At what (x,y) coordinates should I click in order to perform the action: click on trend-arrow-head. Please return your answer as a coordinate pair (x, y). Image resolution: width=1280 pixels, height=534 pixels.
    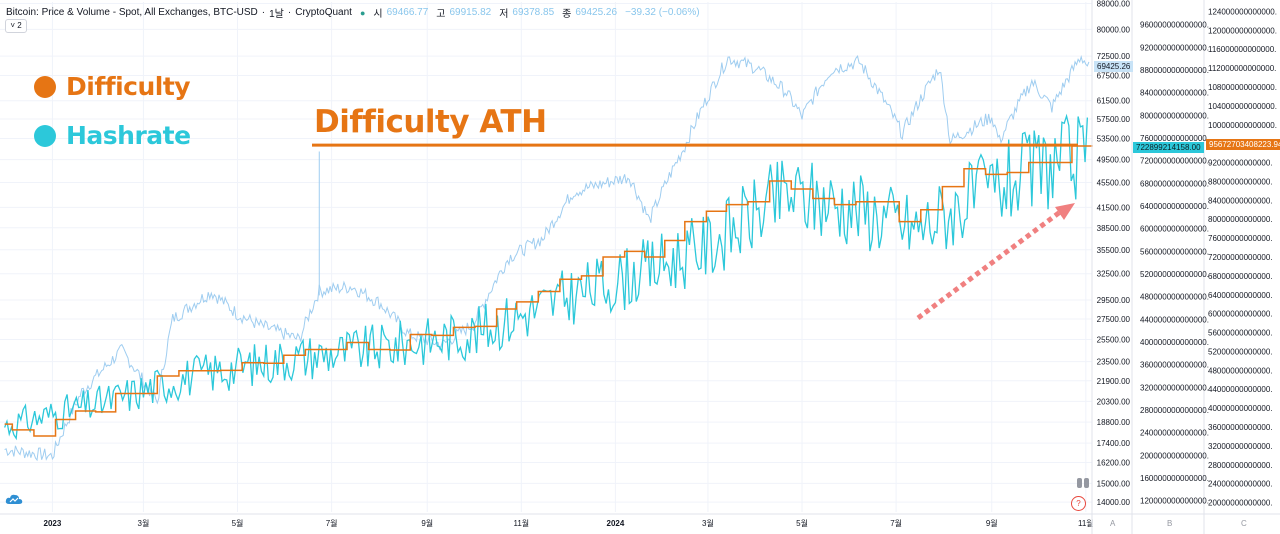
    Looking at the image, I should click on (1065, 211).